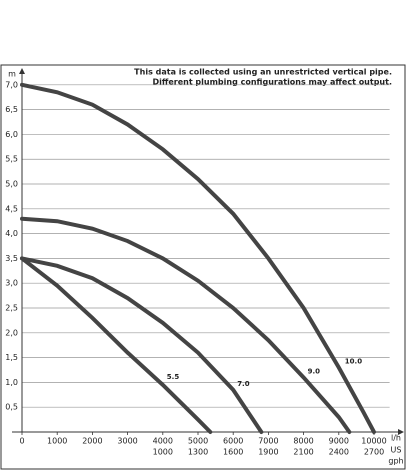 This screenshot has height=471, width=407. Describe the element at coordinates (11, 283) in the screenshot. I see `y-tick-label: 3,0` at that location.